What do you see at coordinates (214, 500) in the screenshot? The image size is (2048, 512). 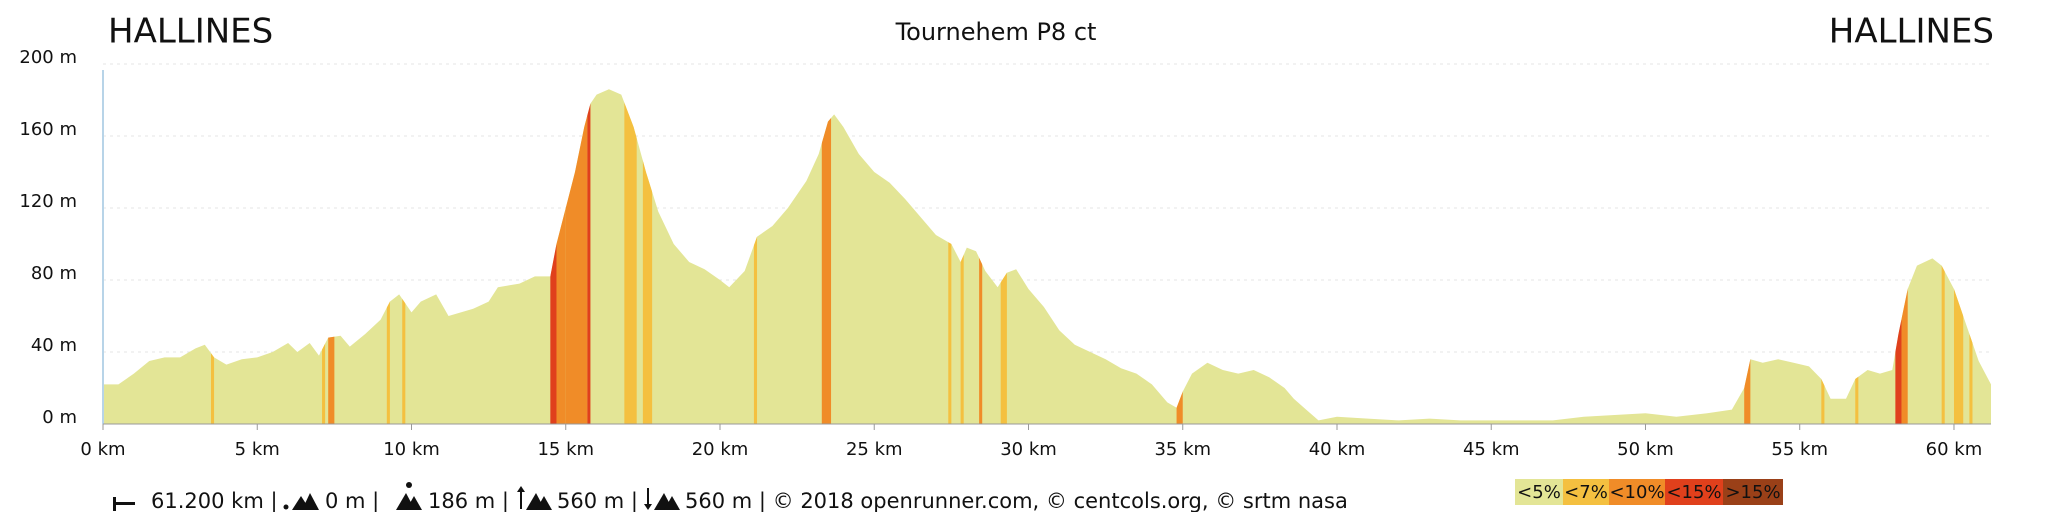 I see `footer-text: 61.200 km |` at bounding box center [214, 500].